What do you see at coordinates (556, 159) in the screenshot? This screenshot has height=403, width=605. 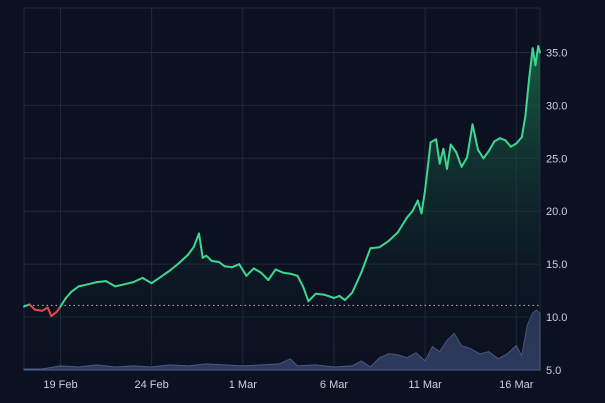 I see `y-tick-label: 25.0` at bounding box center [556, 159].